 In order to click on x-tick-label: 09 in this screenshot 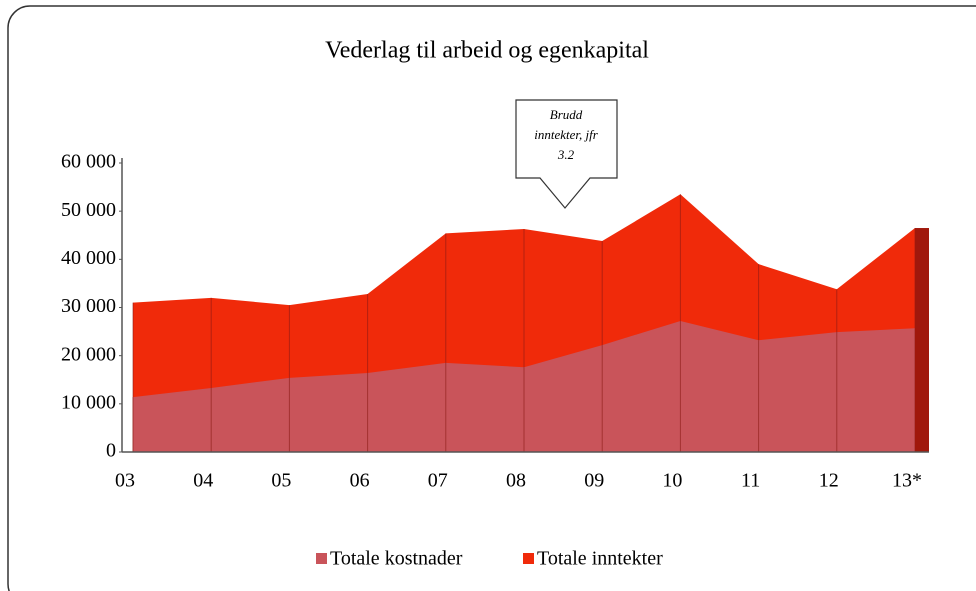, I will do `click(594, 481)`.